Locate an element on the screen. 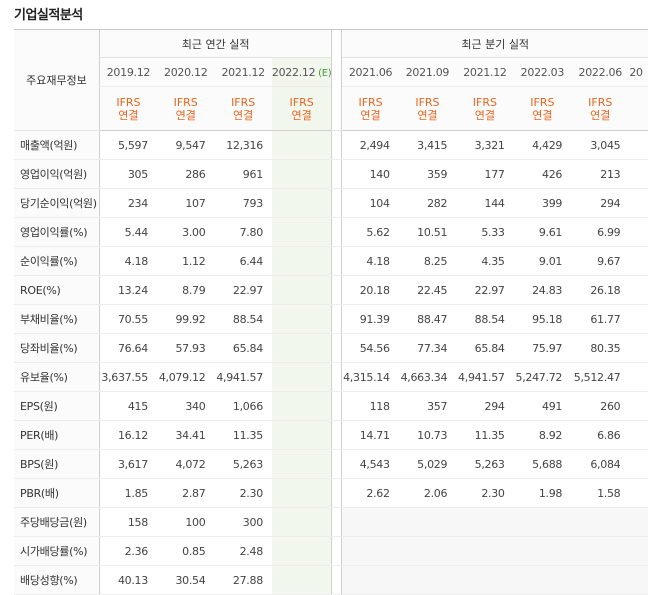 Image resolution: width=648 pixels, height=595 pixels. cell-annual: 22.97 is located at coordinates (243, 290).